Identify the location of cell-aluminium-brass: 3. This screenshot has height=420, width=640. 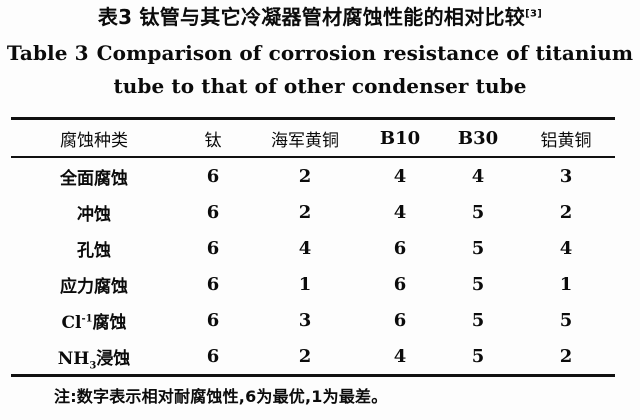
(566, 176).